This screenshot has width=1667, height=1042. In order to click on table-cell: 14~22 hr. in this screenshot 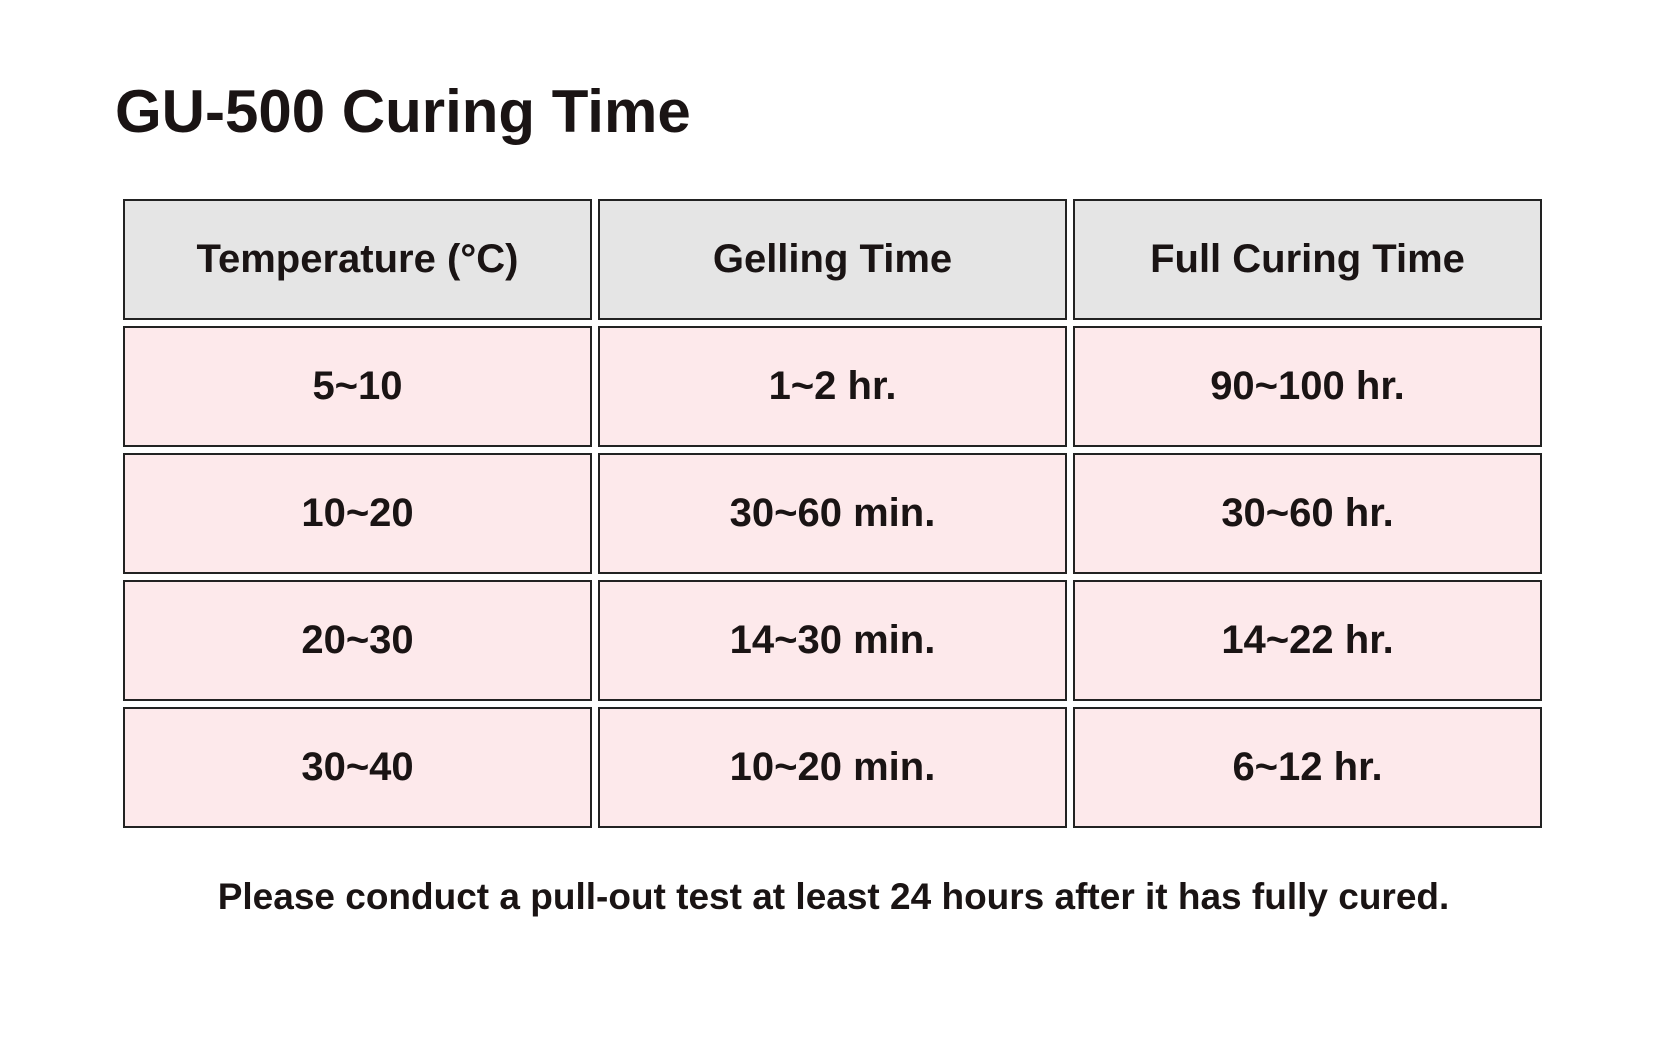, I will do `click(1307, 640)`.